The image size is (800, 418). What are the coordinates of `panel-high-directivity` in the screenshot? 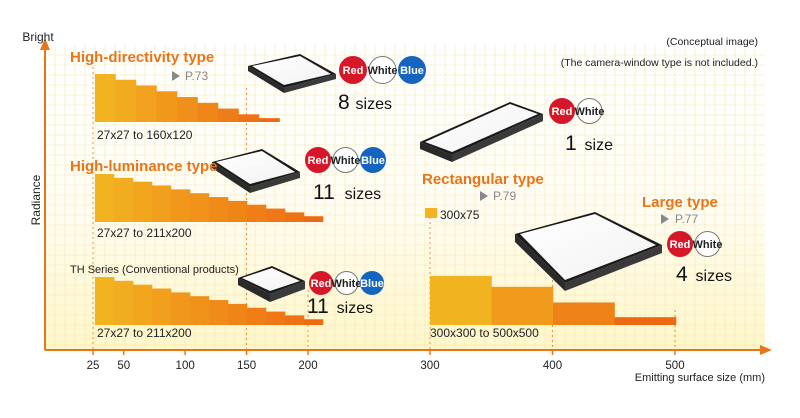 It's located at (292, 73).